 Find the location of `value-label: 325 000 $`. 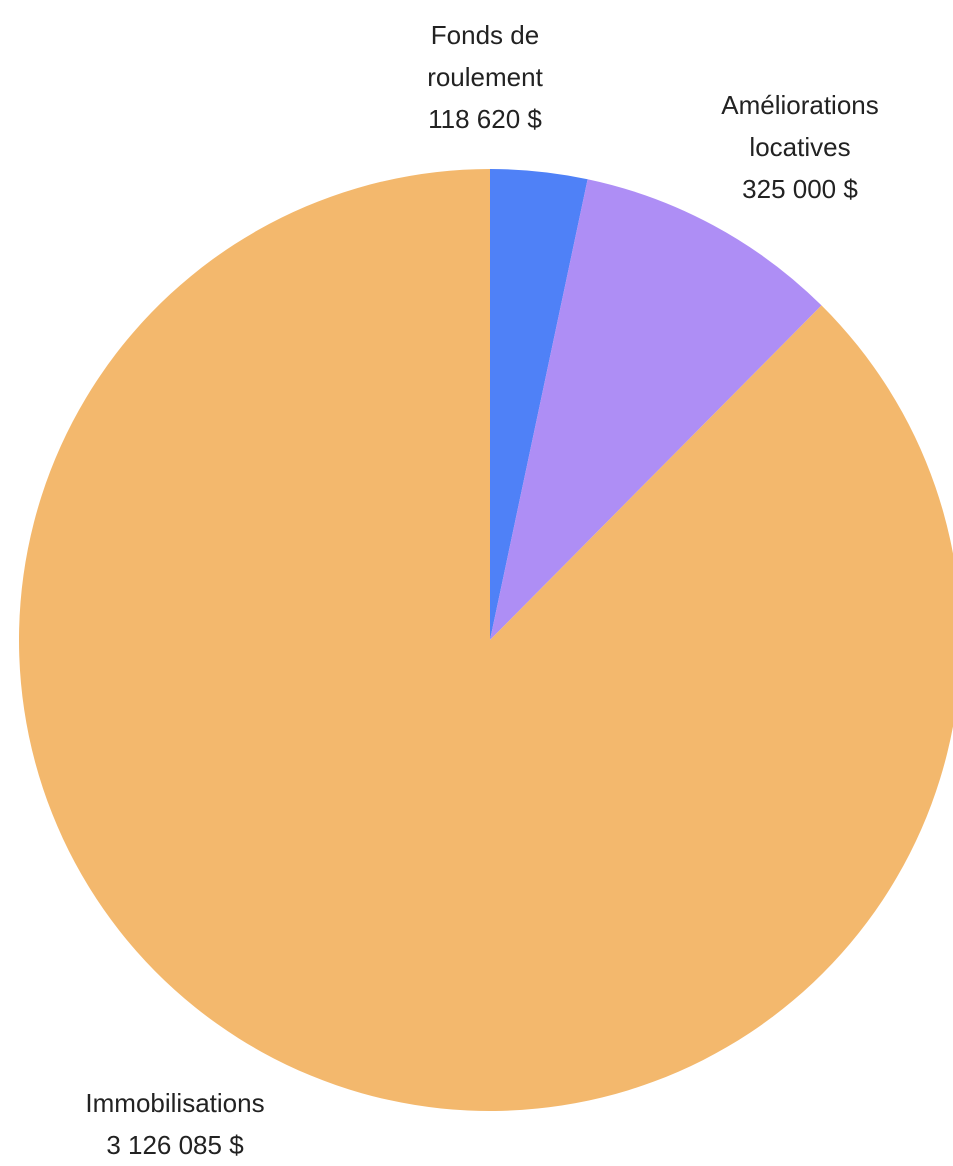

value-label: 325 000 $ is located at coordinates (800, 189).